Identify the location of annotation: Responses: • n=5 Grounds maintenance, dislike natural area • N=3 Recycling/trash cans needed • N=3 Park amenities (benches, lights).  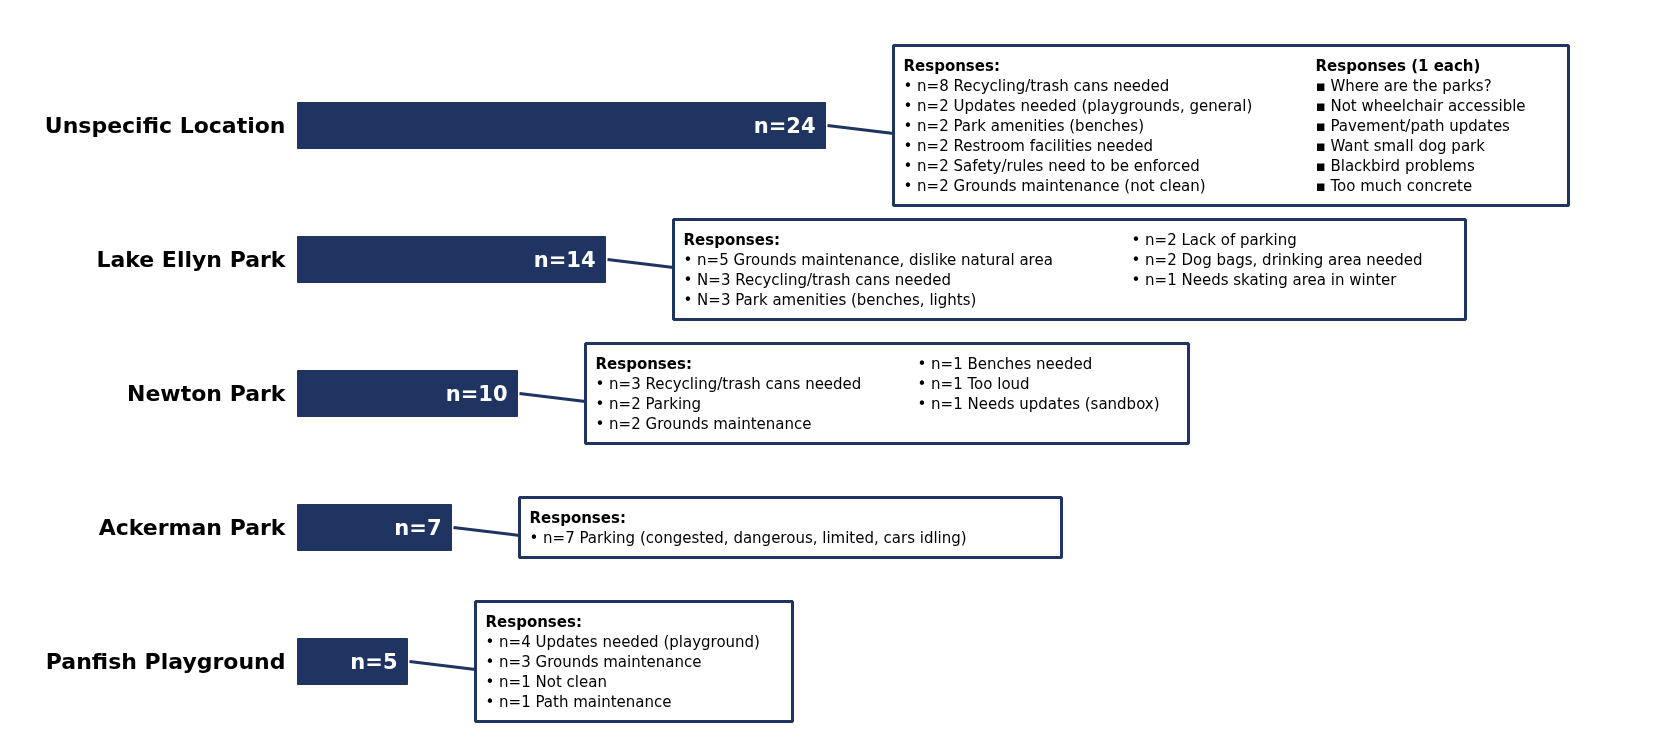
(868, 269).